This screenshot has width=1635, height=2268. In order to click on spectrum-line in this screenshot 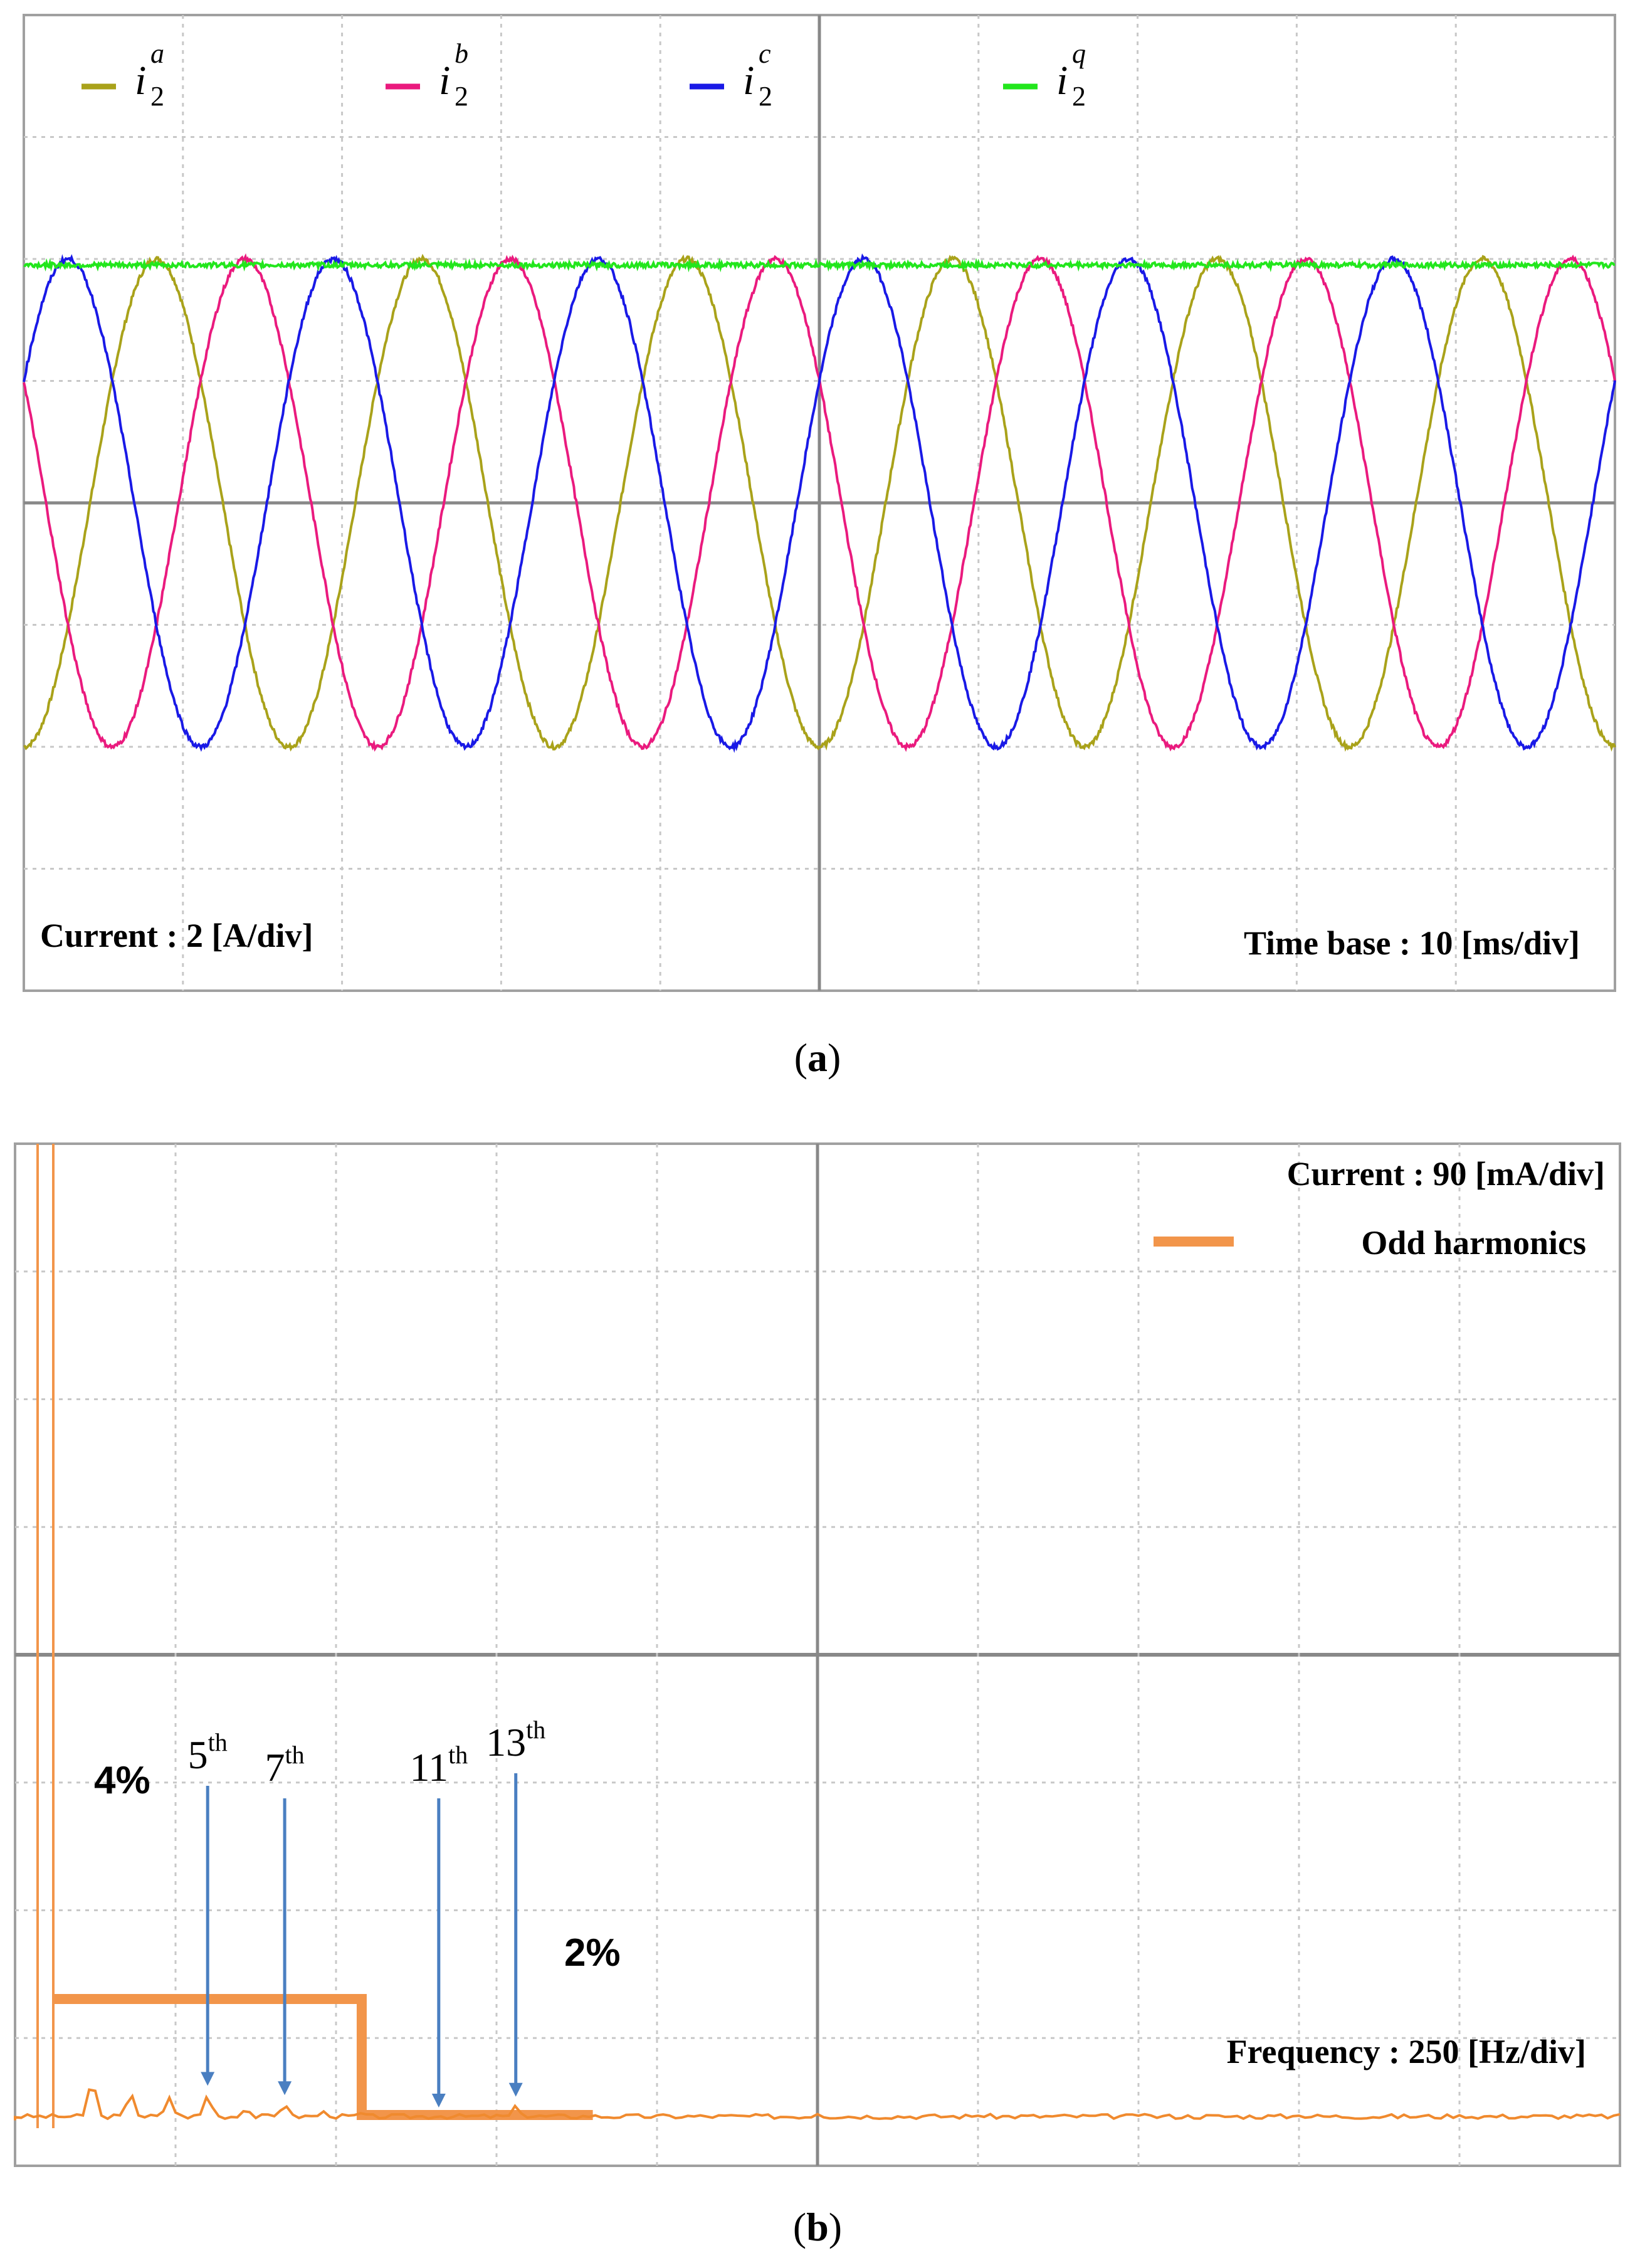, I will do `click(817, 2104)`.